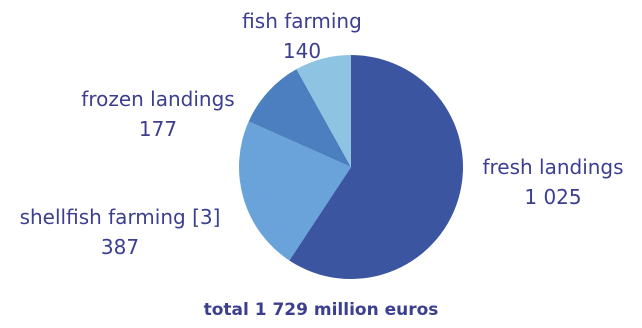 The image size is (642, 328). Describe the element at coordinates (553, 182) in the screenshot. I see `label-fresh-landings: fresh landings 1 025` at that location.